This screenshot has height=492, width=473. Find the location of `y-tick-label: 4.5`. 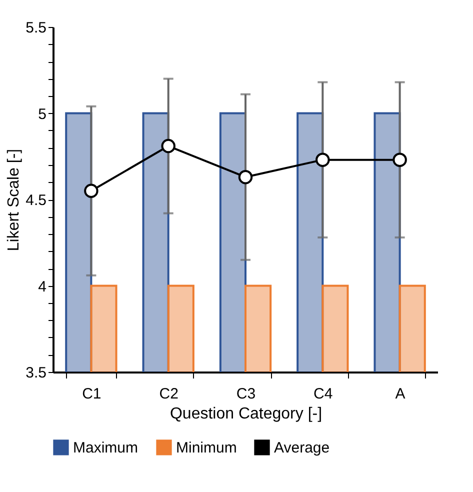

y-tick-label: 4.5 is located at coordinates (36, 200).